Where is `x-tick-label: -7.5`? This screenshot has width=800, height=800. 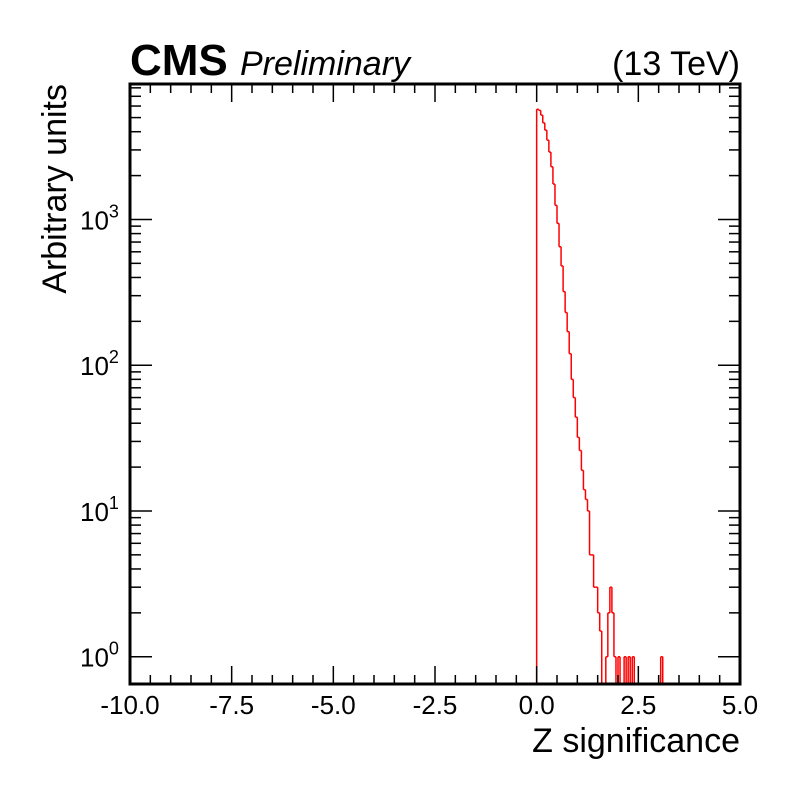 x-tick-label: -7.5 is located at coordinates (231, 705).